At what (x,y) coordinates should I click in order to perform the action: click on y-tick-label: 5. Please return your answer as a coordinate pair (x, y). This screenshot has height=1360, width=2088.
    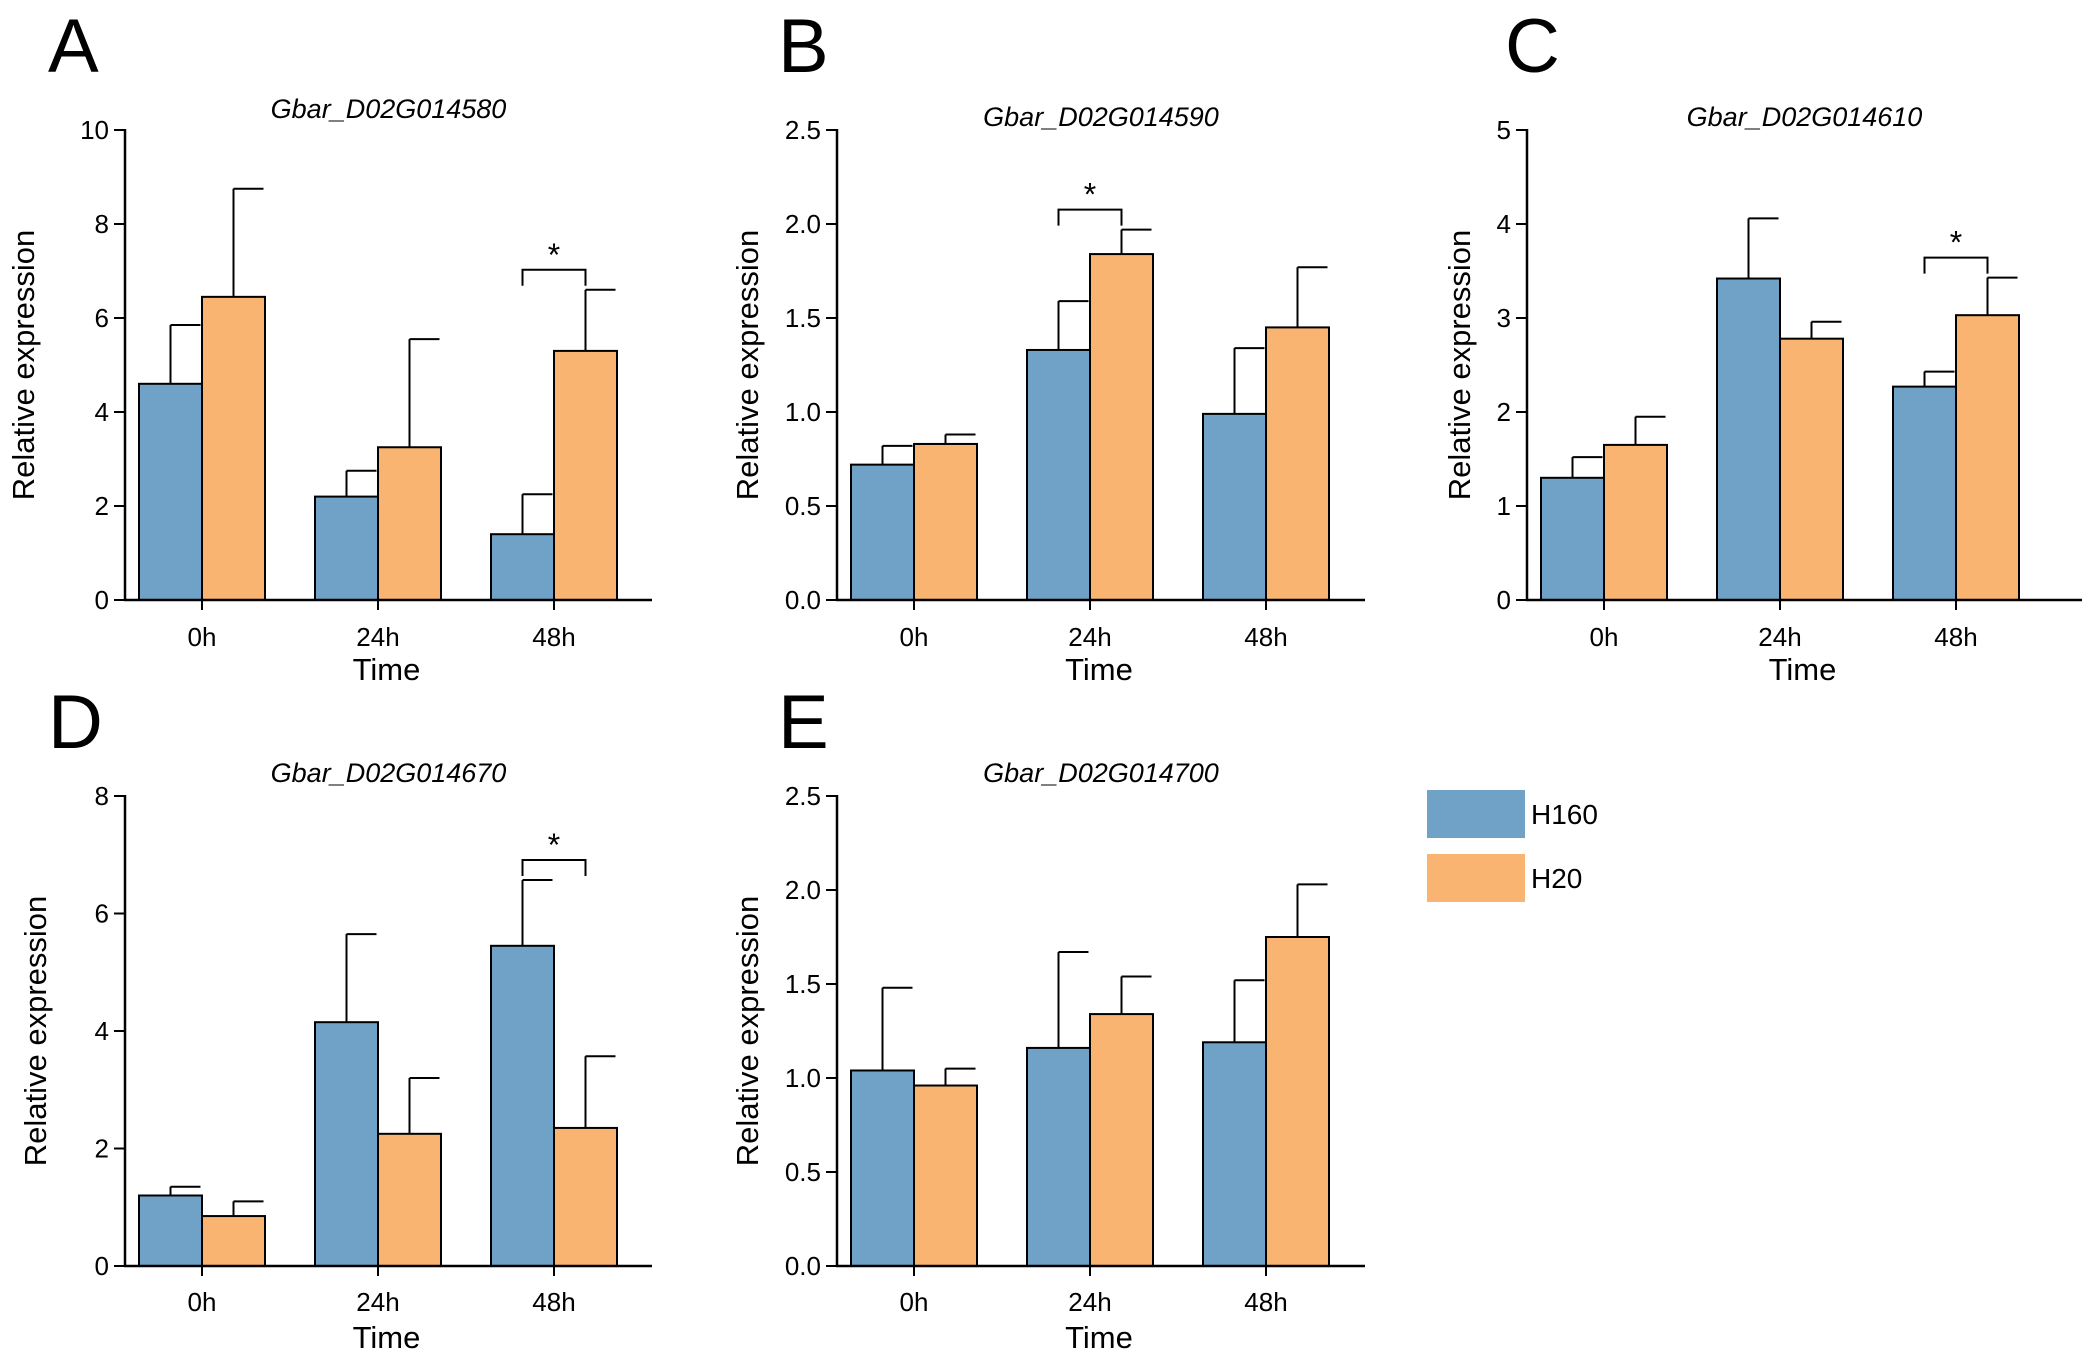
    Looking at the image, I should click on (1504, 130).